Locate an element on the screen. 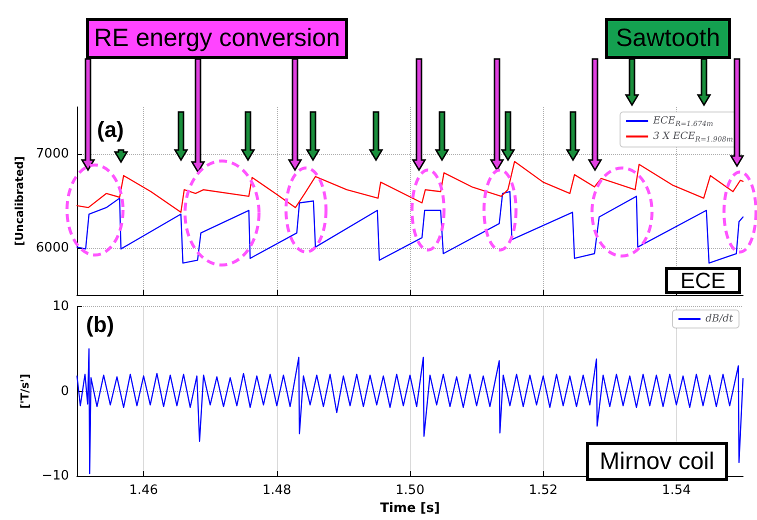 Image resolution: width=757 pixels, height=520 pixels. text: RE energy conversion is located at coordinates (217, 38).